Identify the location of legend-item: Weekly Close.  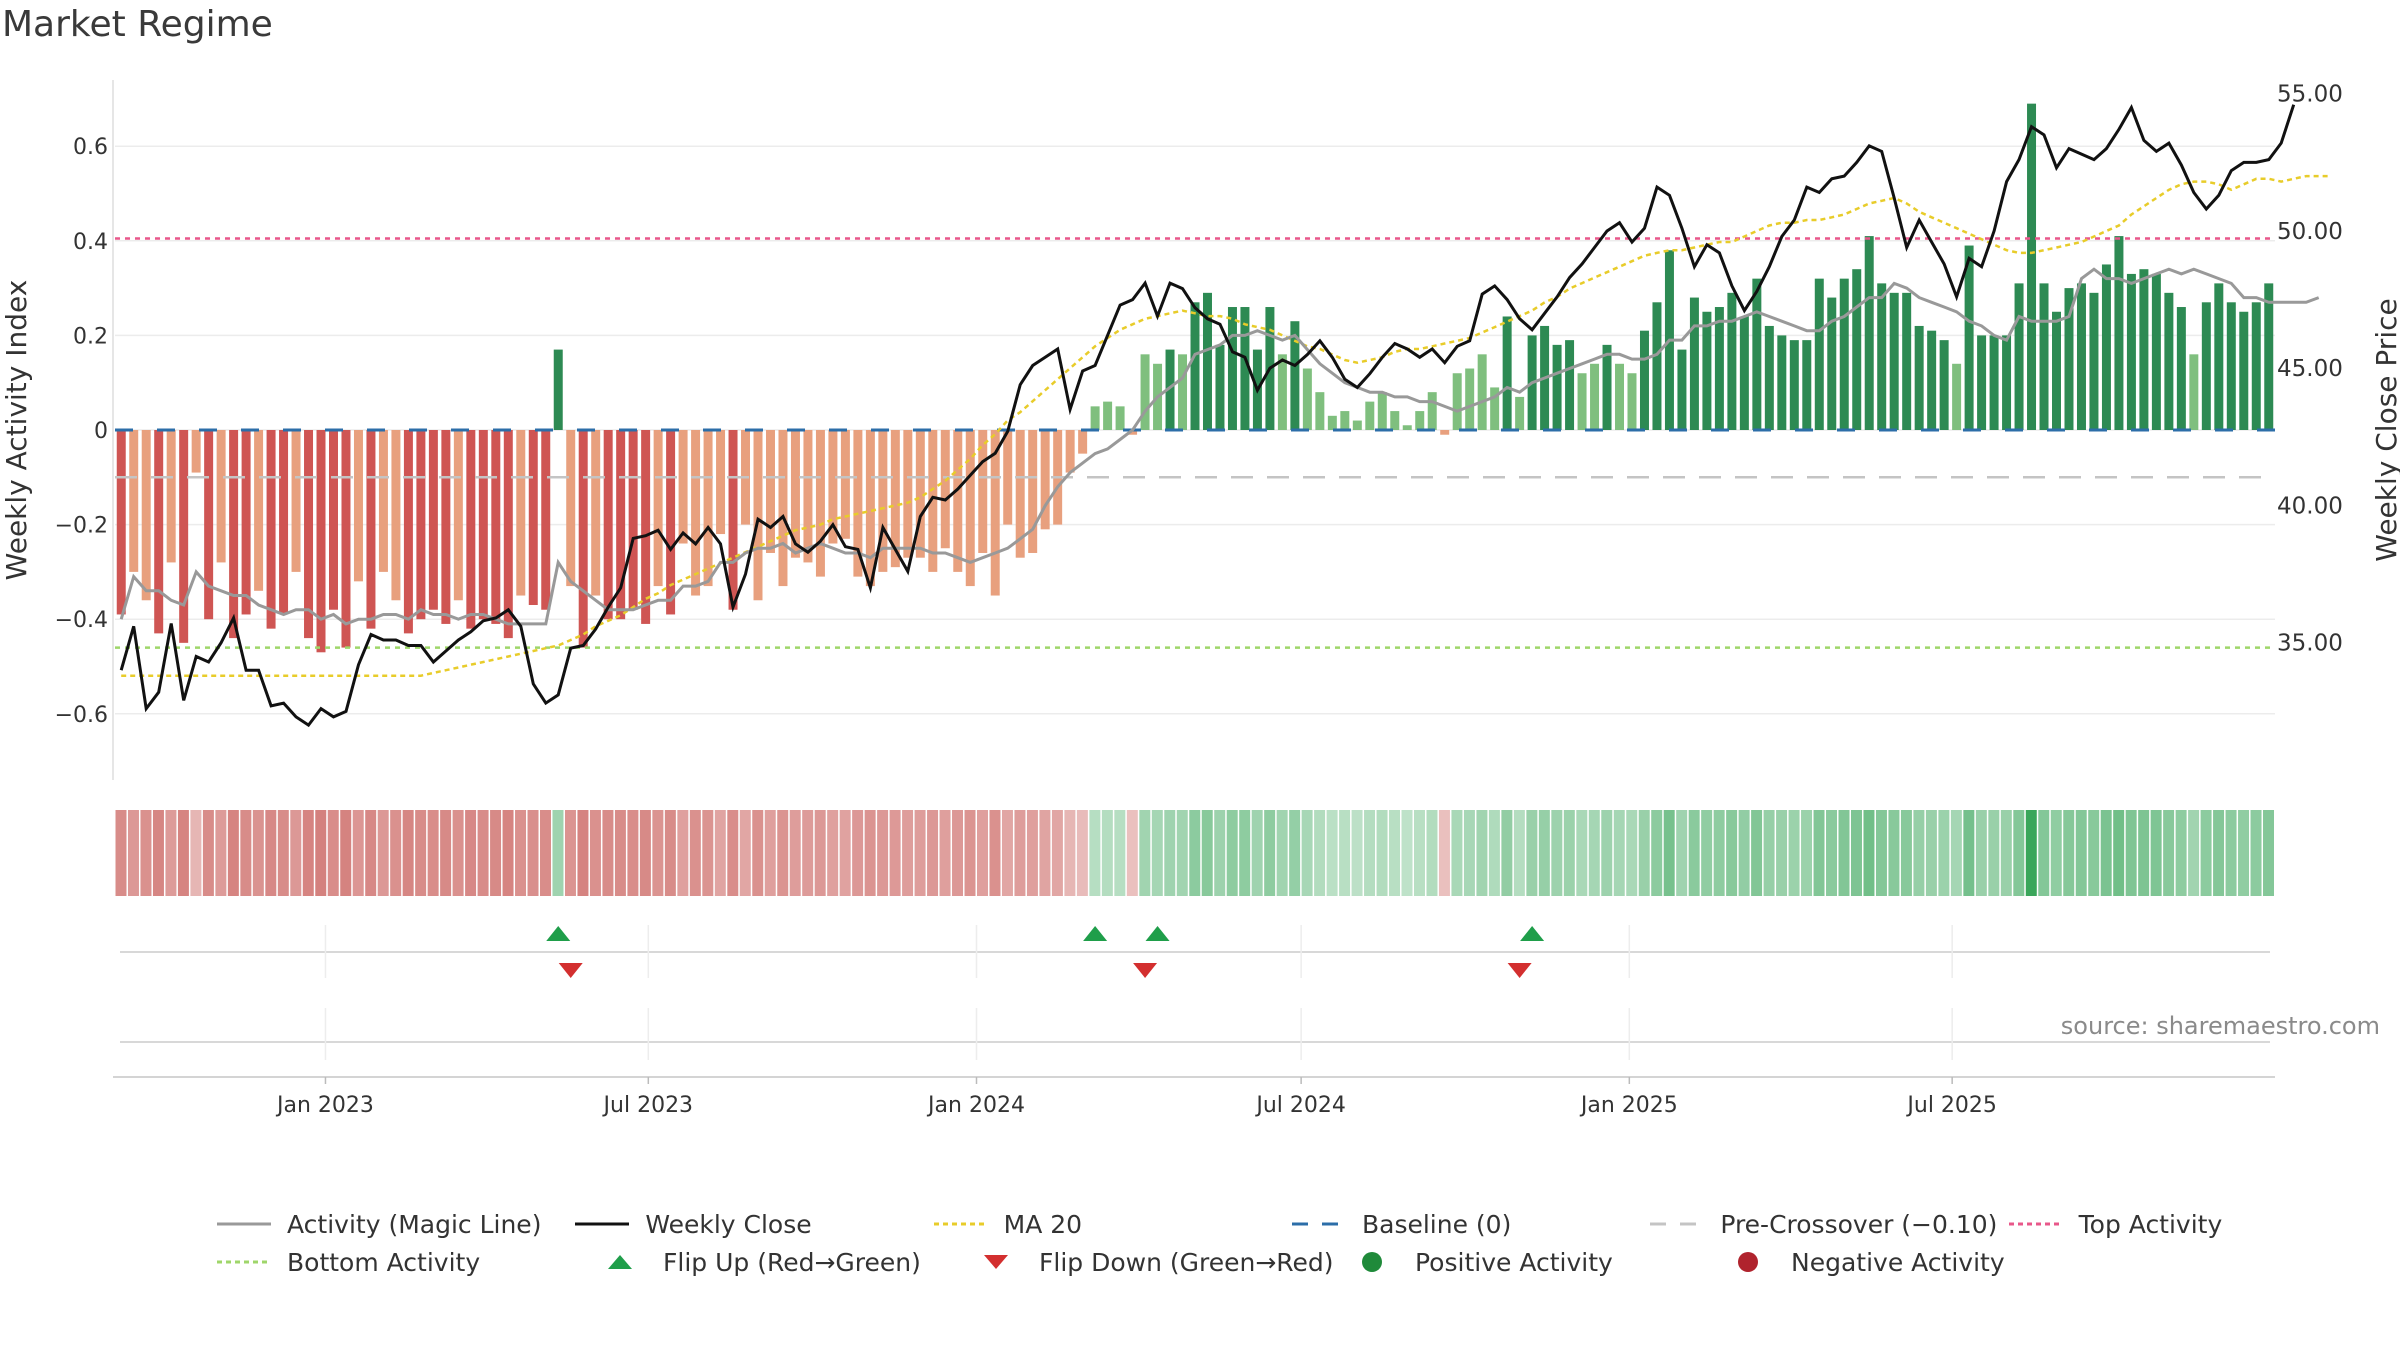
(752, 1224).